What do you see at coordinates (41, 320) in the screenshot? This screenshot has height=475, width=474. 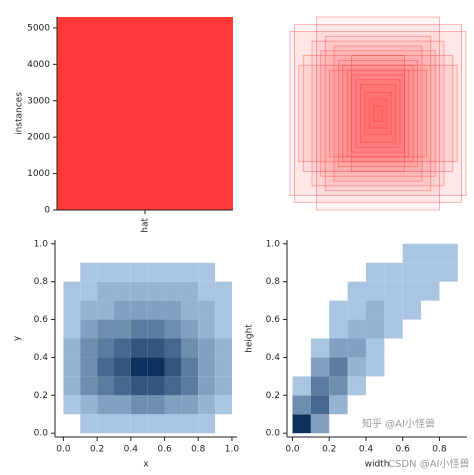 I see `y-tick-label: 0.6` at bounding box center [41, 320].